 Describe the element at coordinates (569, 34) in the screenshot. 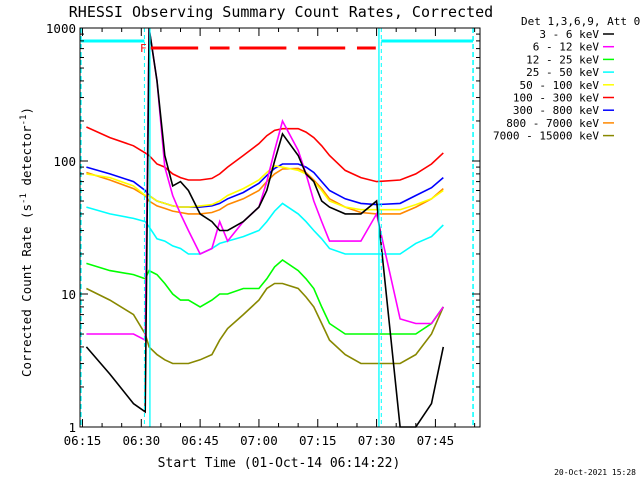

I see `legend-label-0: 3 - 6 keV` at that location.